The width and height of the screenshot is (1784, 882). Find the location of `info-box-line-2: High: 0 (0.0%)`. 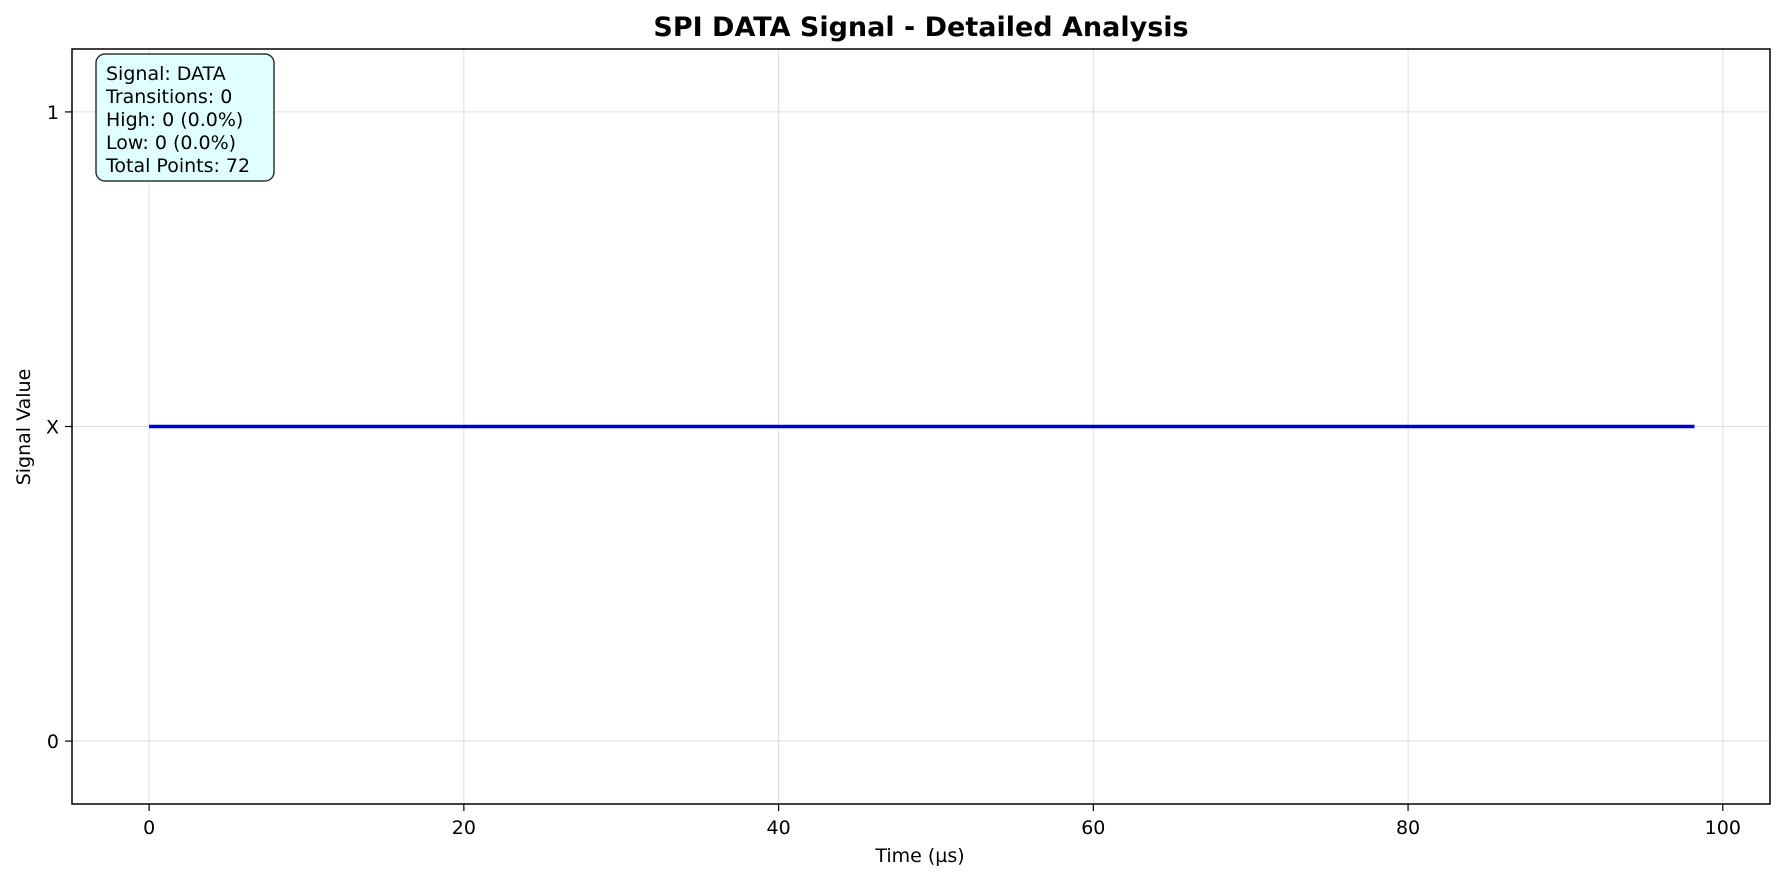

info-box-line-2: High: 0 (0.0%) is located at coordinates (174, 120).